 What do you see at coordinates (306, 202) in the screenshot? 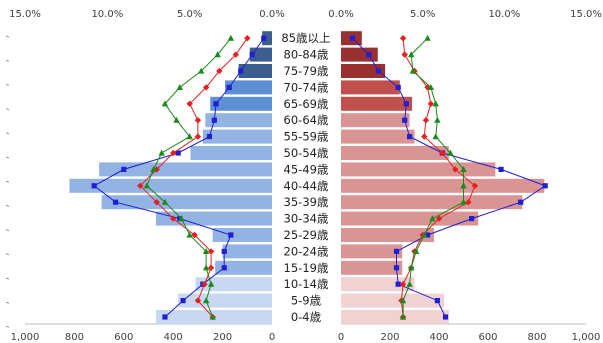
I see `age-label: 35-39歳` at bounding box center [306, 202].